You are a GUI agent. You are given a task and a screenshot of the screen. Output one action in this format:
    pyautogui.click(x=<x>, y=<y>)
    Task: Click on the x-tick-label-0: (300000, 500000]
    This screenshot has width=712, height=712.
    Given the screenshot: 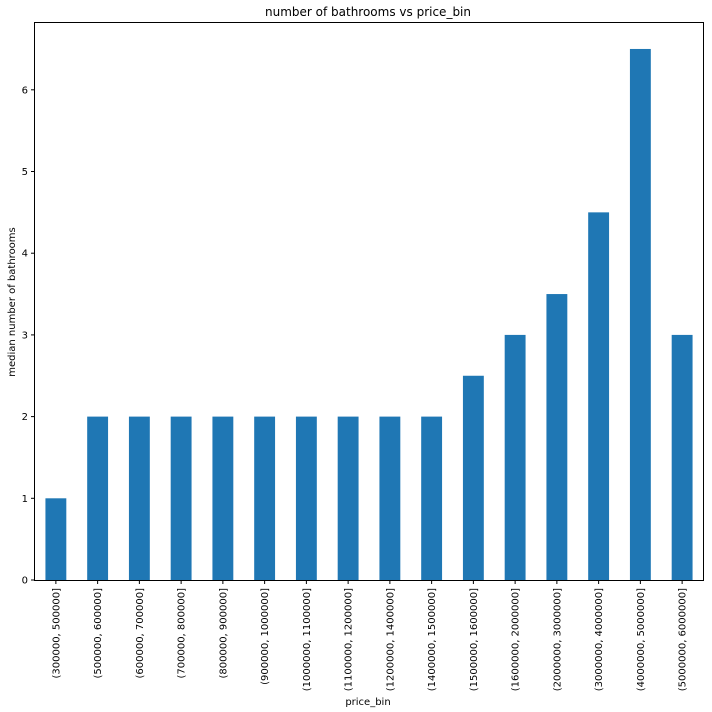 What is the action you would take?
    pyautogui.click(x=56, y=633)
    